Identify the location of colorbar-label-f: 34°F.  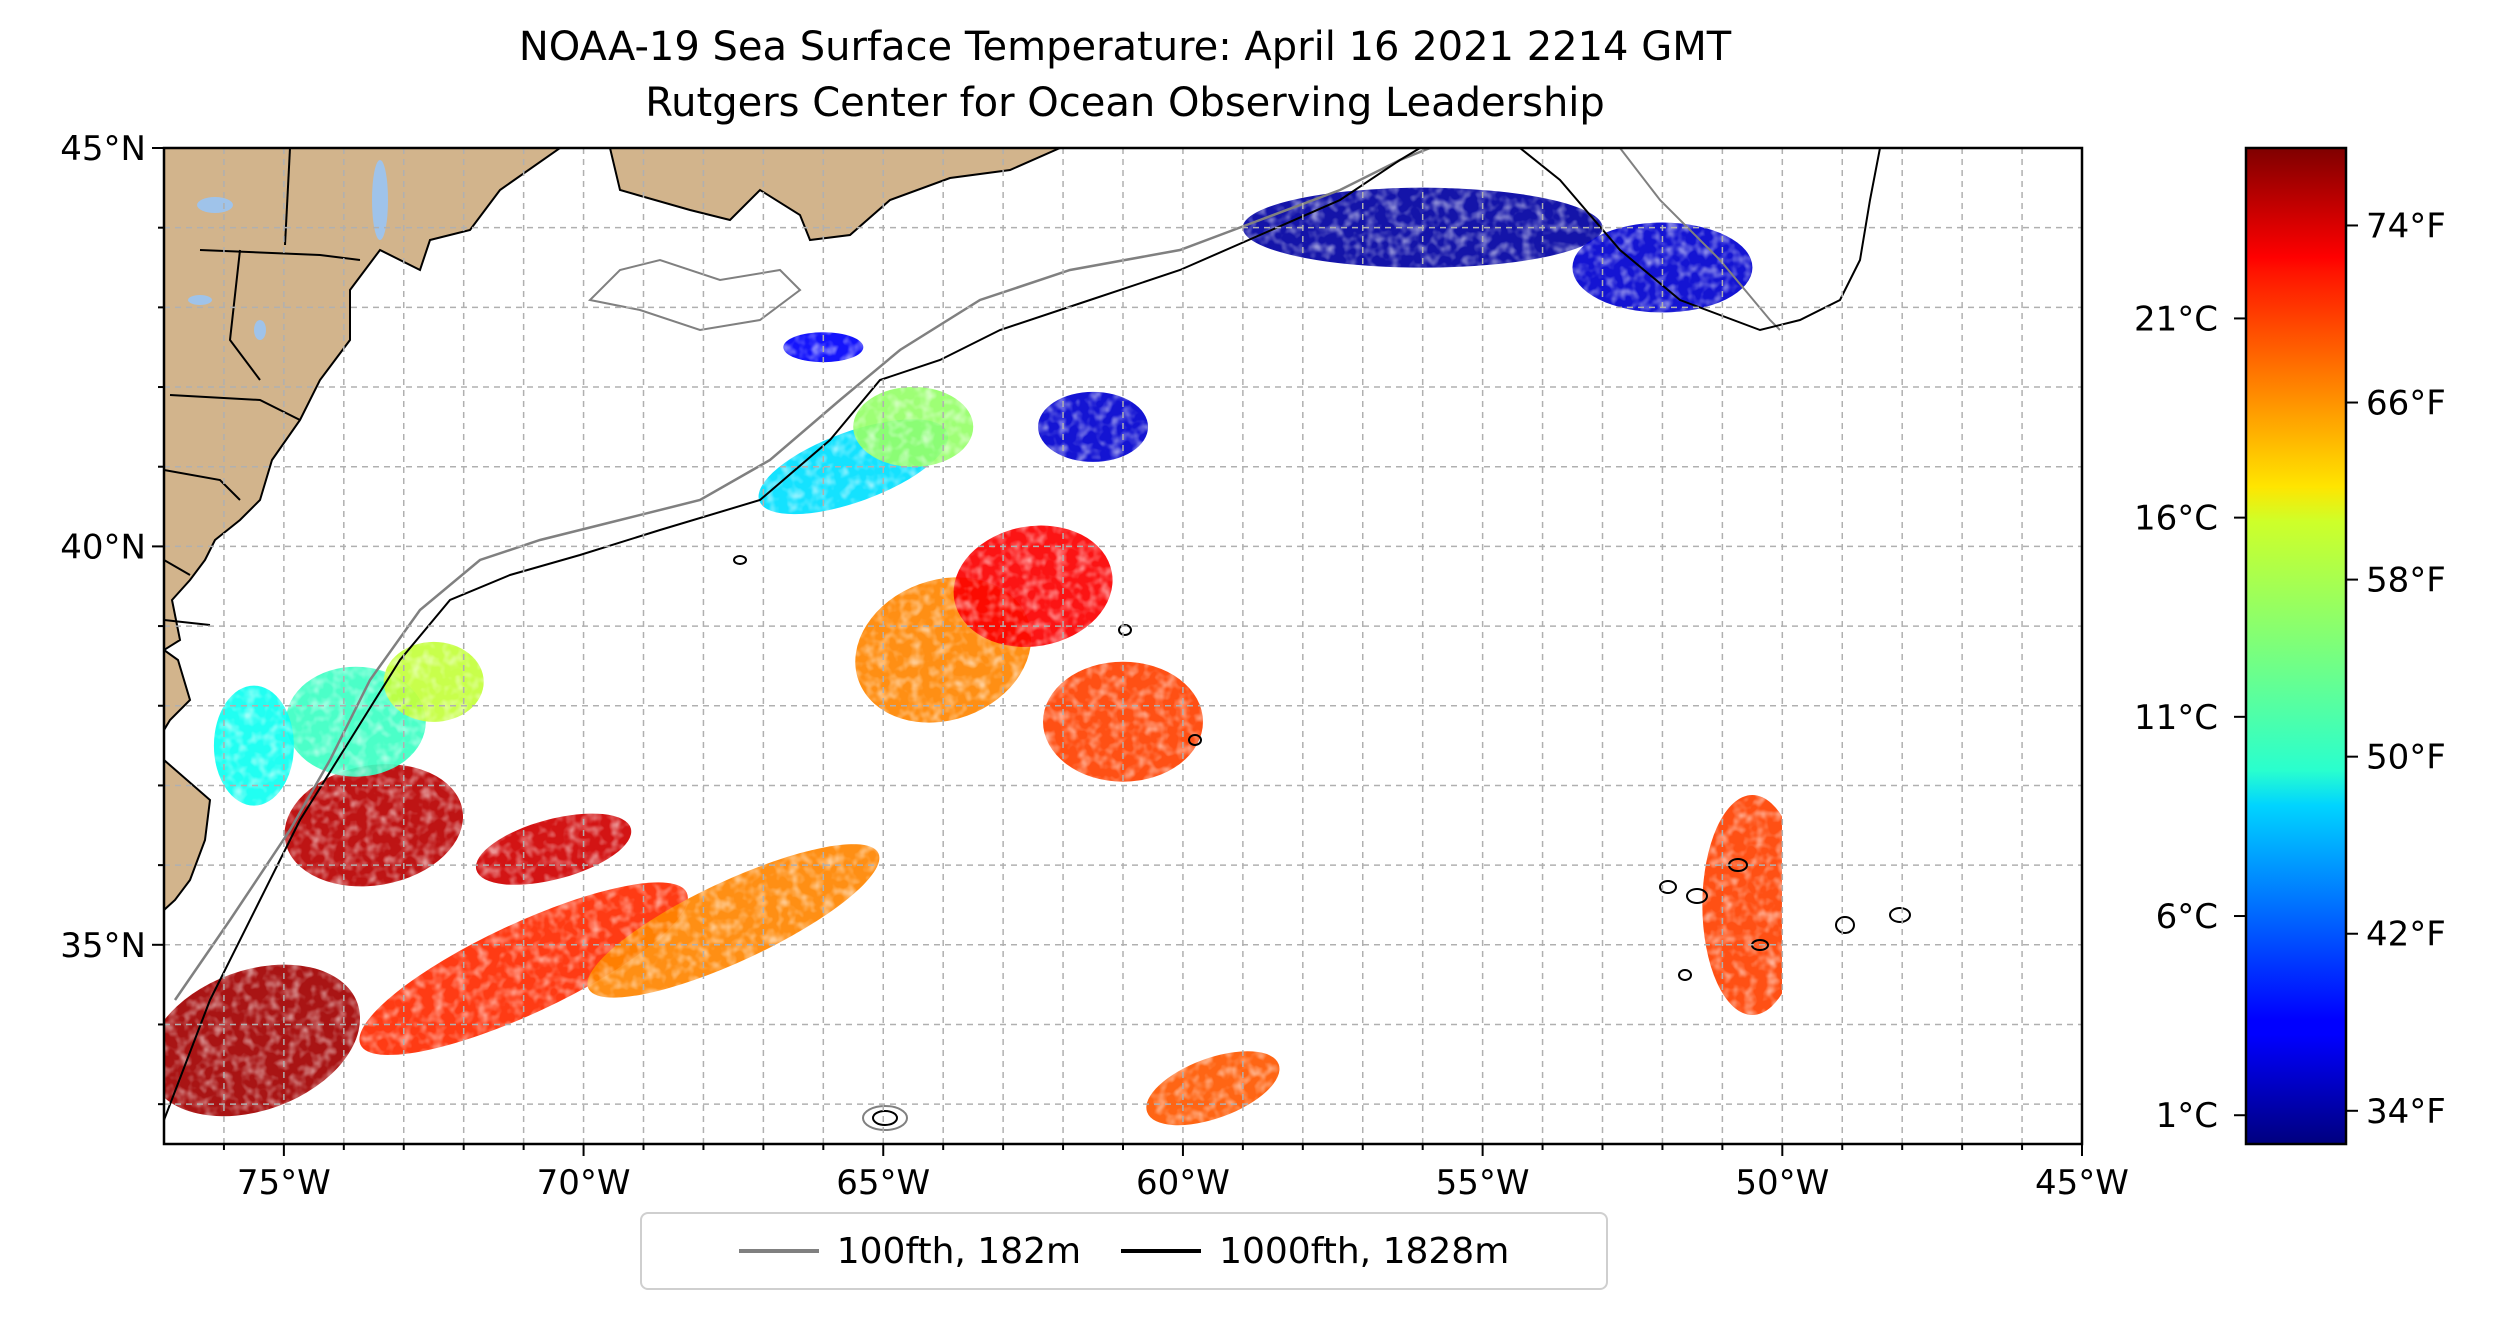
(2406, 1112).